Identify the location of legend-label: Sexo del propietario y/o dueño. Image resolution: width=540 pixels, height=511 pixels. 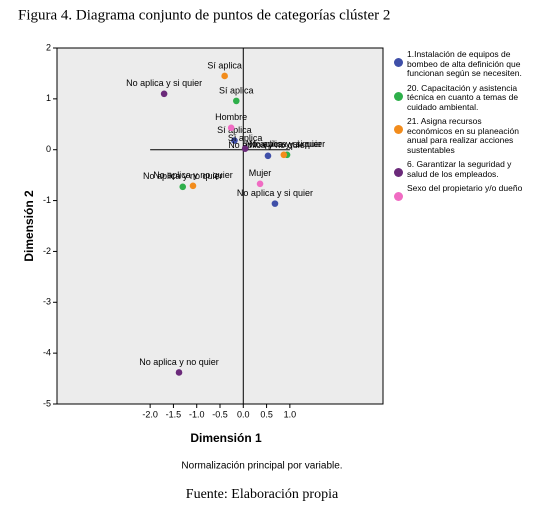
(465, 188).